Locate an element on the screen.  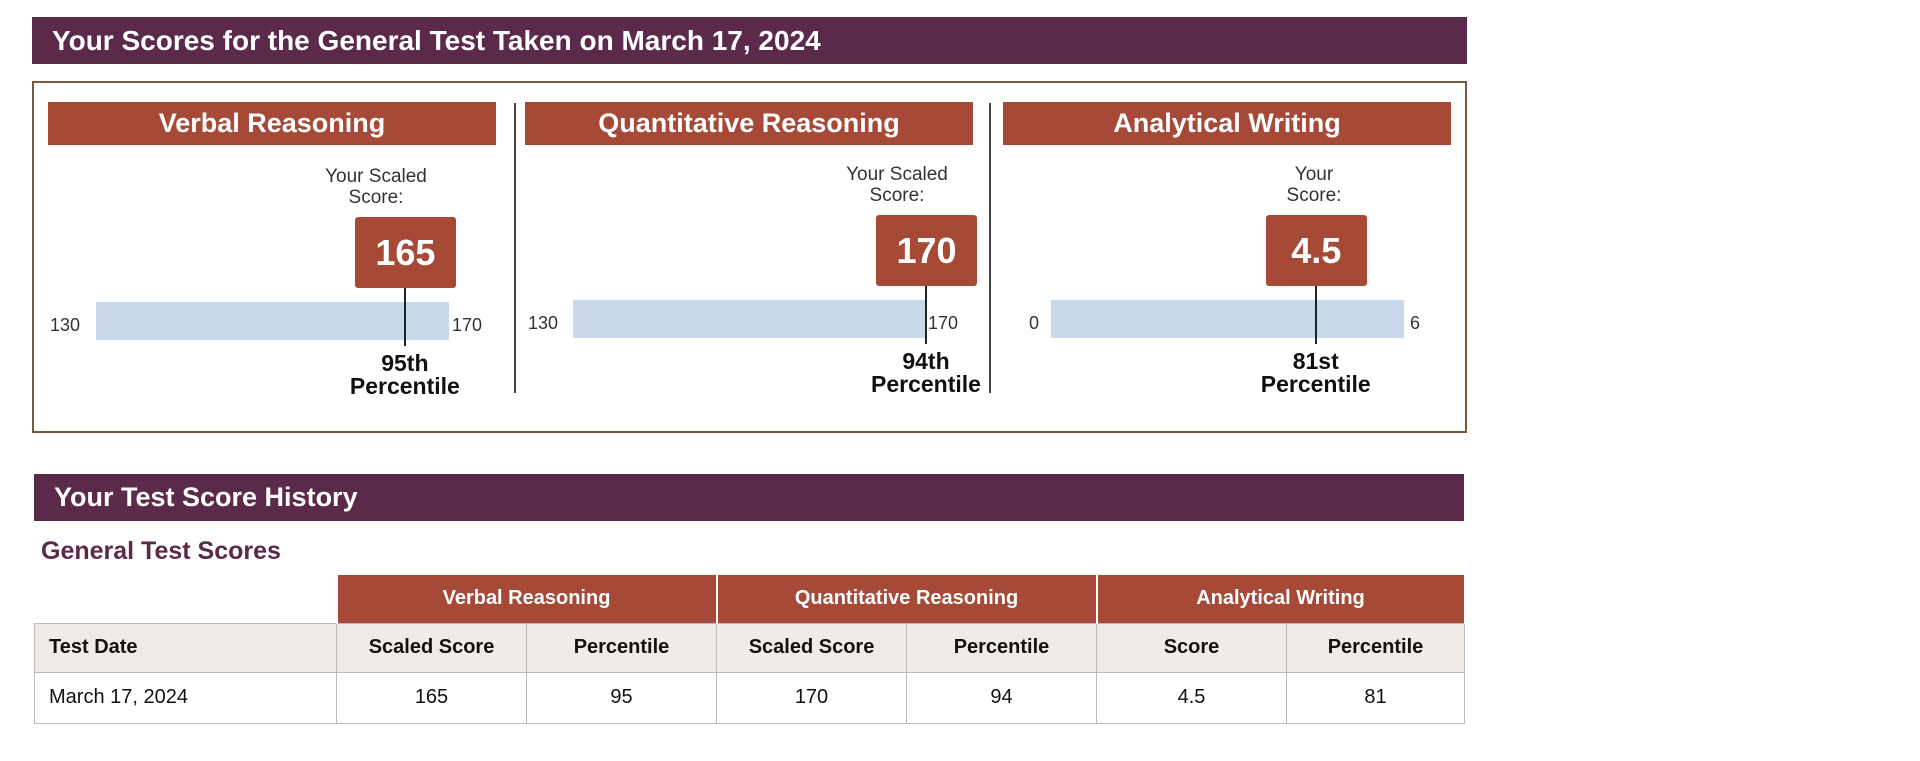
history-subtitle: General Test Scores is located at coordinates (161, 551).